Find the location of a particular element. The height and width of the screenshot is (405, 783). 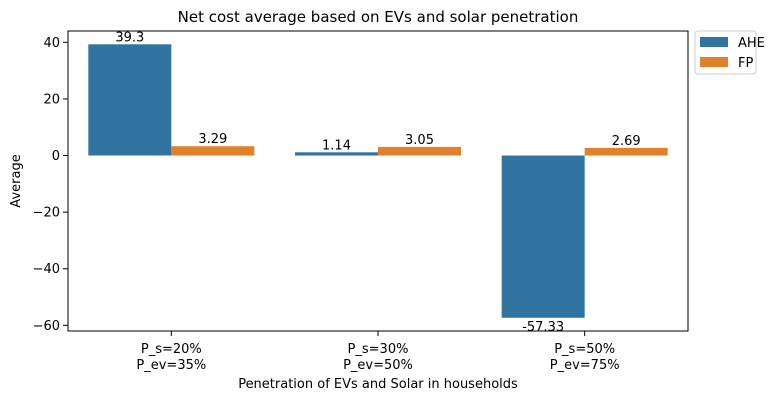

legend-swatch-fp is located at coordinates (714, 62).